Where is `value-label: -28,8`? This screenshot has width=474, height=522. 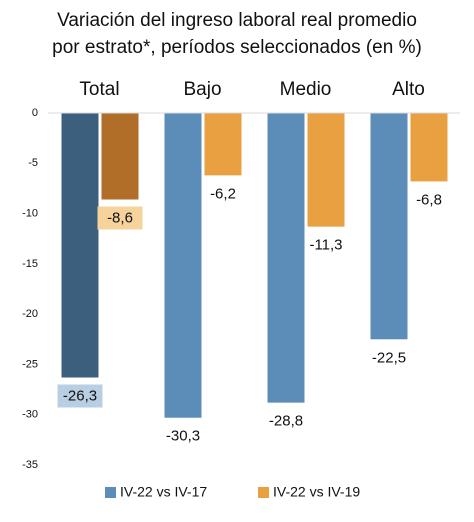
value-label: -28,8 is located at coordinates (286, 421).